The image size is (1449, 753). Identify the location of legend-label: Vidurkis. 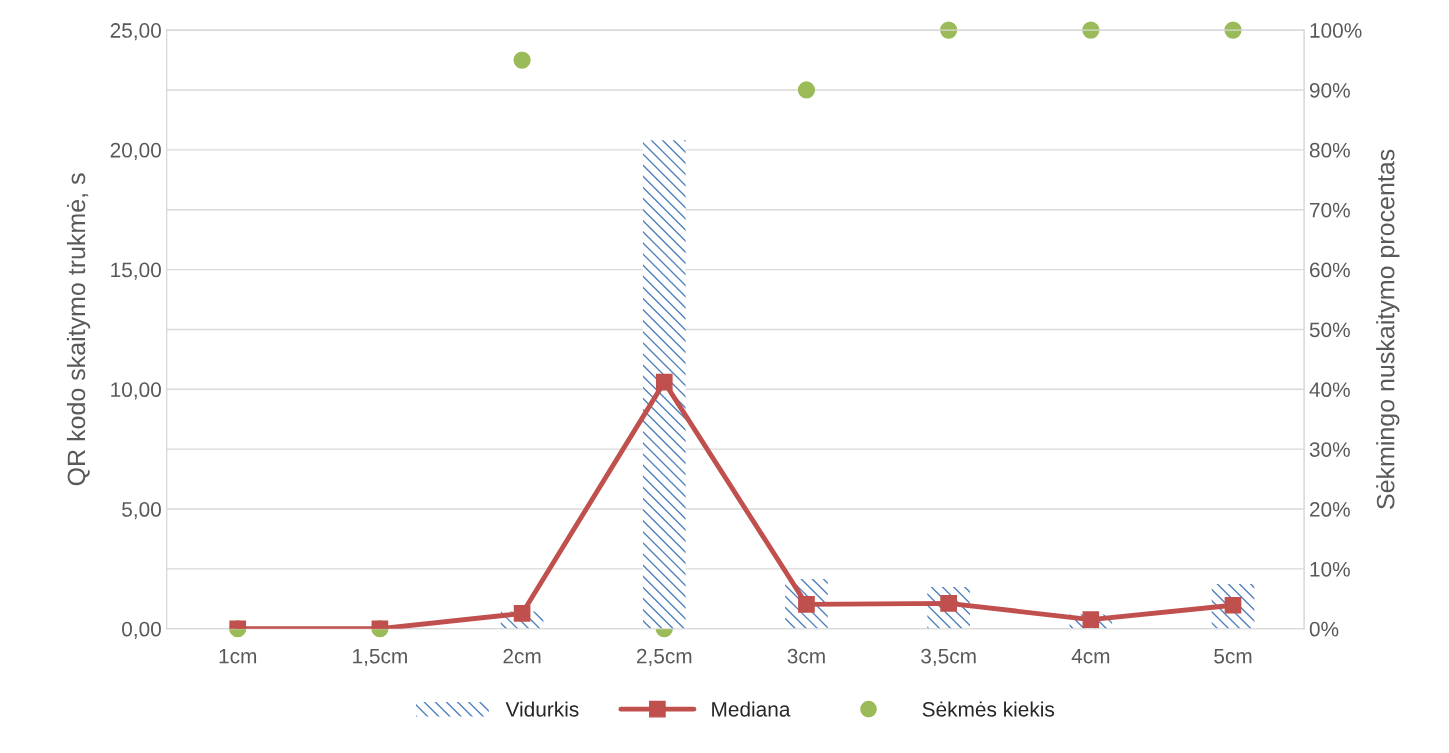
(542, 709).